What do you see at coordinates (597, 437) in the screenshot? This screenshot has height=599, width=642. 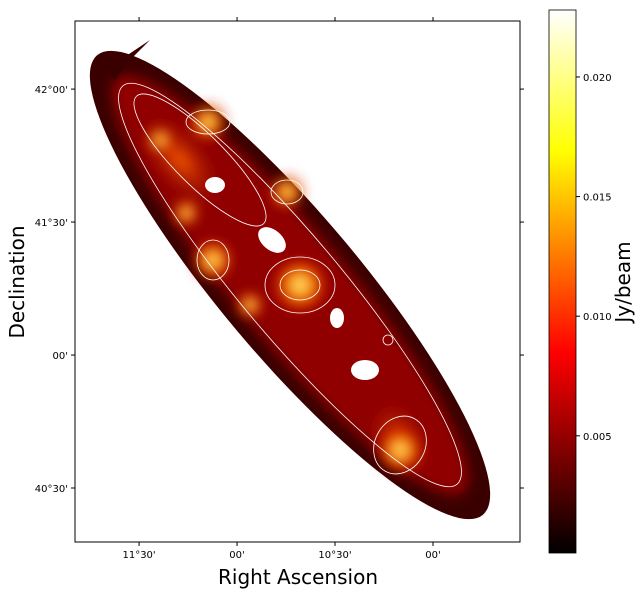 I see `colorbar-tick-label: 0.005` at bounding box center [597, 437].